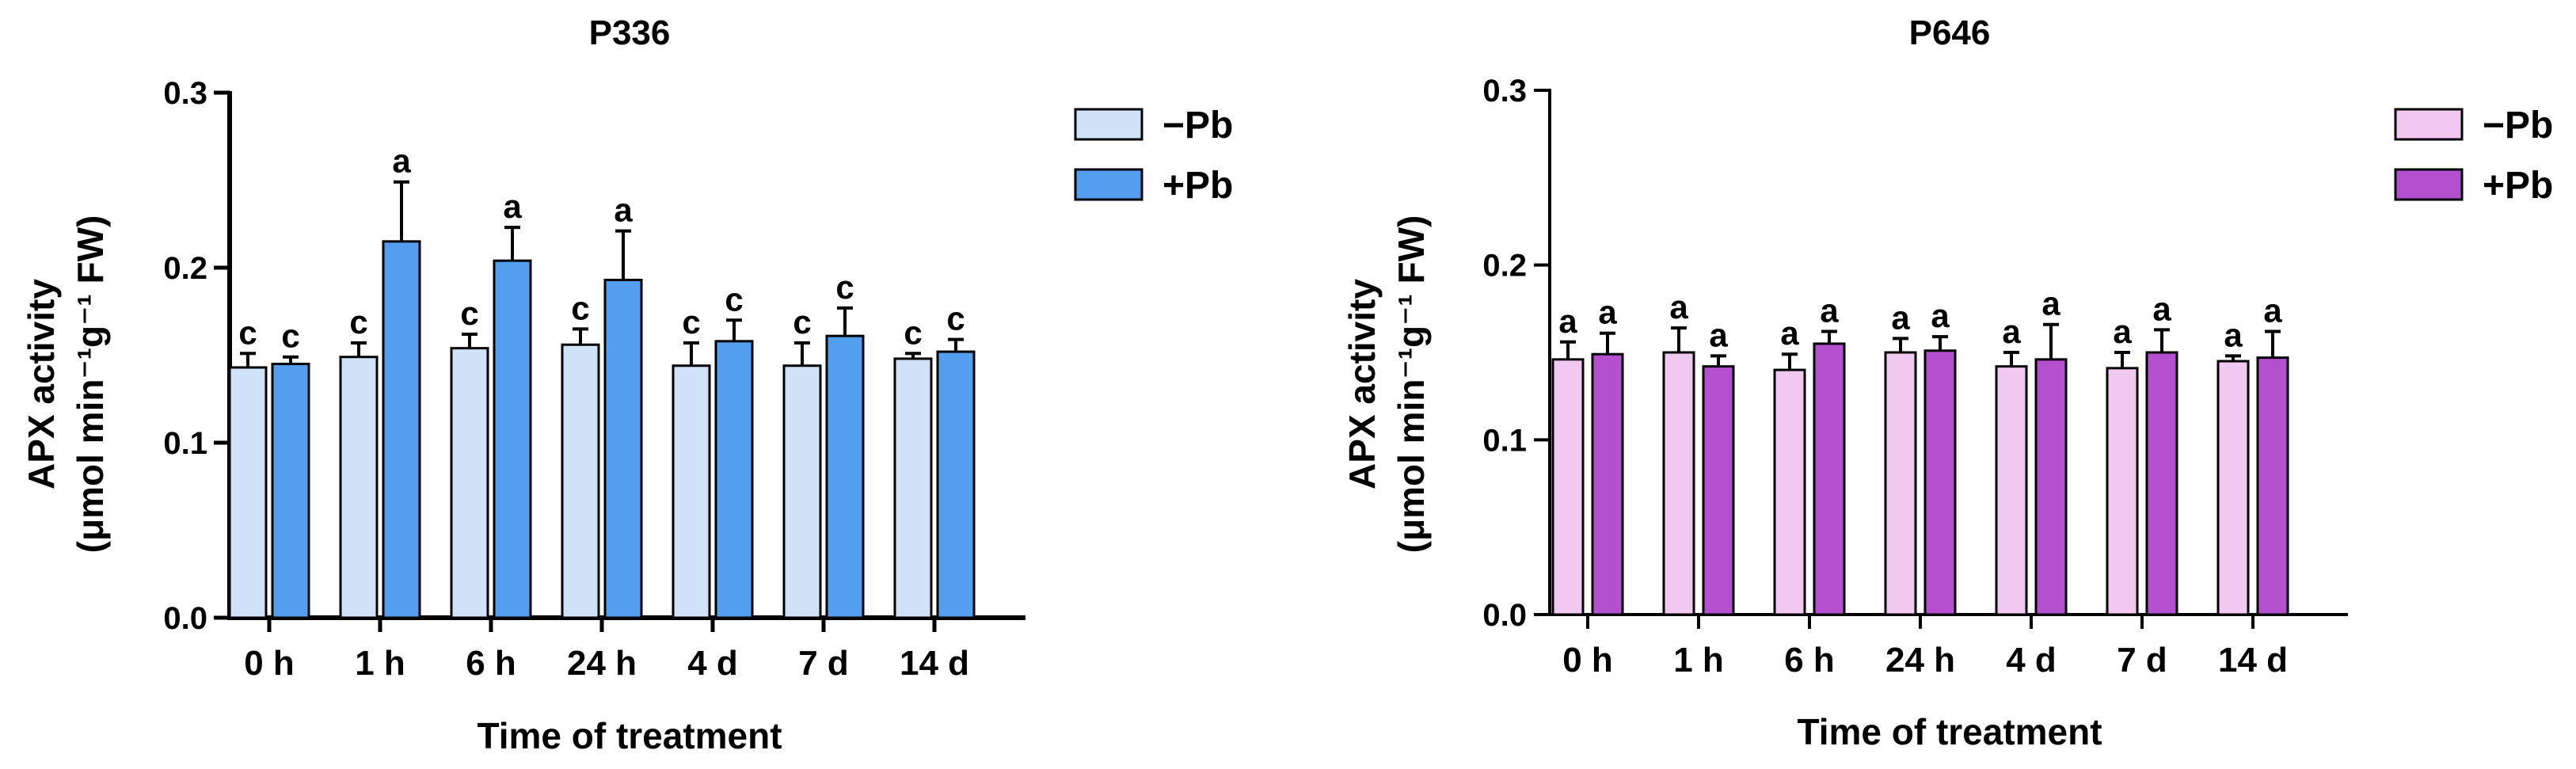 The image size is (2576, 769). Describe the element at coordinates (630, 32) in the screenshot. I see `chart-title: P336` at that location.